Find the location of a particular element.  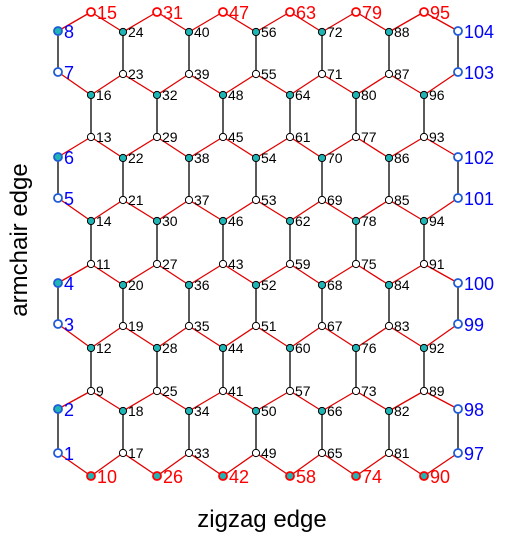

site-label-14: 14 is located at coordinates (104, 221).